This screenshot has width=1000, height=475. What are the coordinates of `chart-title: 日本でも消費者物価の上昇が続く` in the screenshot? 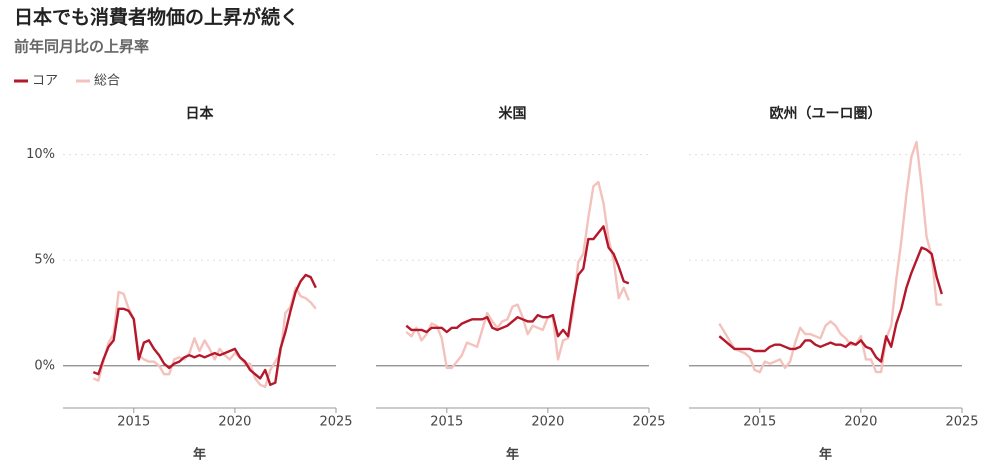 It's located at (156, 17).